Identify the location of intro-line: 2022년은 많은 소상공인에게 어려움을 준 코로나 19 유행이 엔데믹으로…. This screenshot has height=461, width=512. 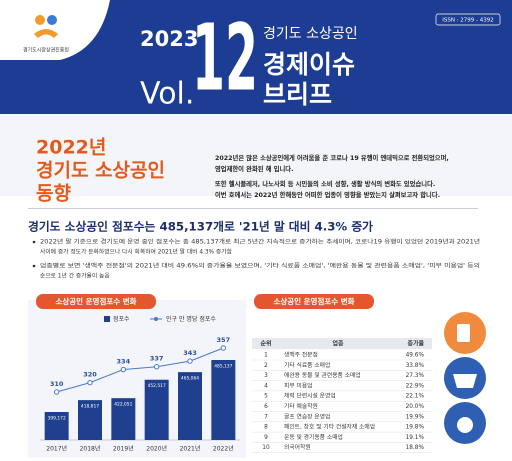
(332, 157).